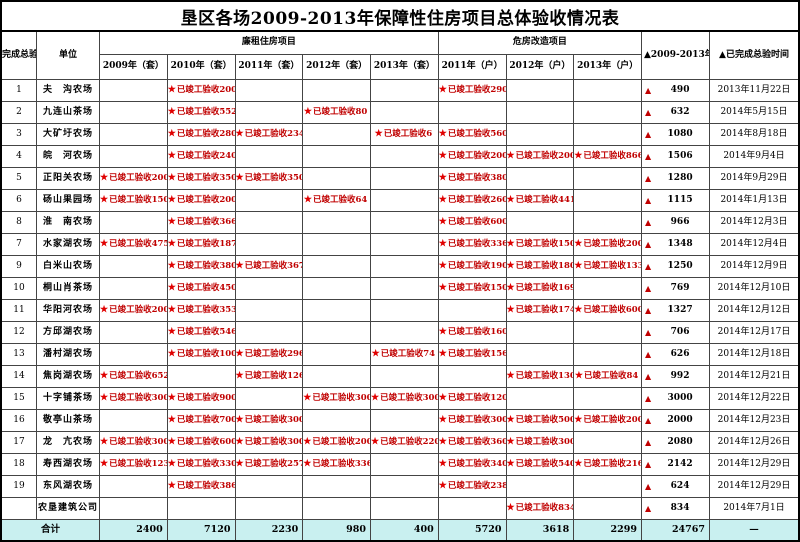 This screenshot has height=542, width=800. I want to click on row-completion-date: 2014年12月9日, so click(754, 266).